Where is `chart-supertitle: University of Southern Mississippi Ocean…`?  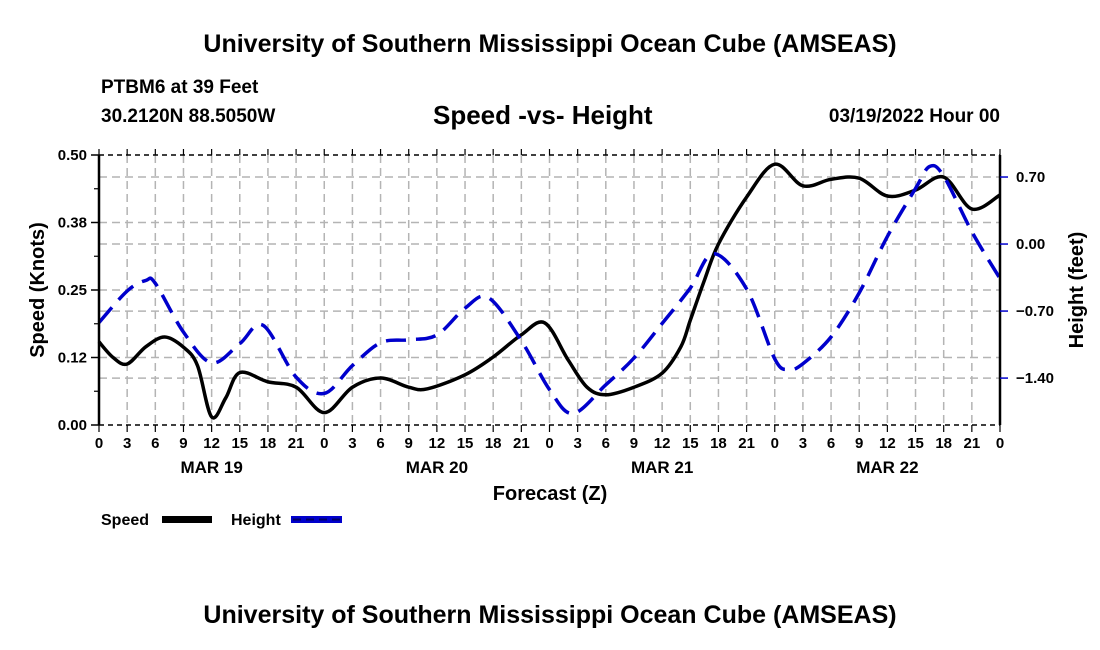 chart-supertitle: University of Southern Mississippi Ocean… is located at coordinates (550, 44).